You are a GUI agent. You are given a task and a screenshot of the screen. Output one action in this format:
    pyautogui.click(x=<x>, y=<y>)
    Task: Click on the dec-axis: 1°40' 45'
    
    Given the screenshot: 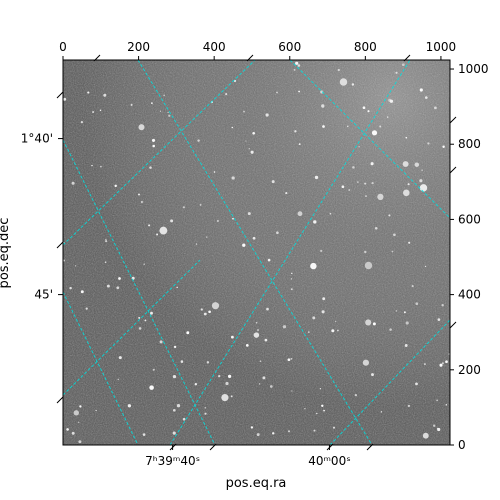 What is the action you would take?
    pyautogui.click(x=42, y=217)
    